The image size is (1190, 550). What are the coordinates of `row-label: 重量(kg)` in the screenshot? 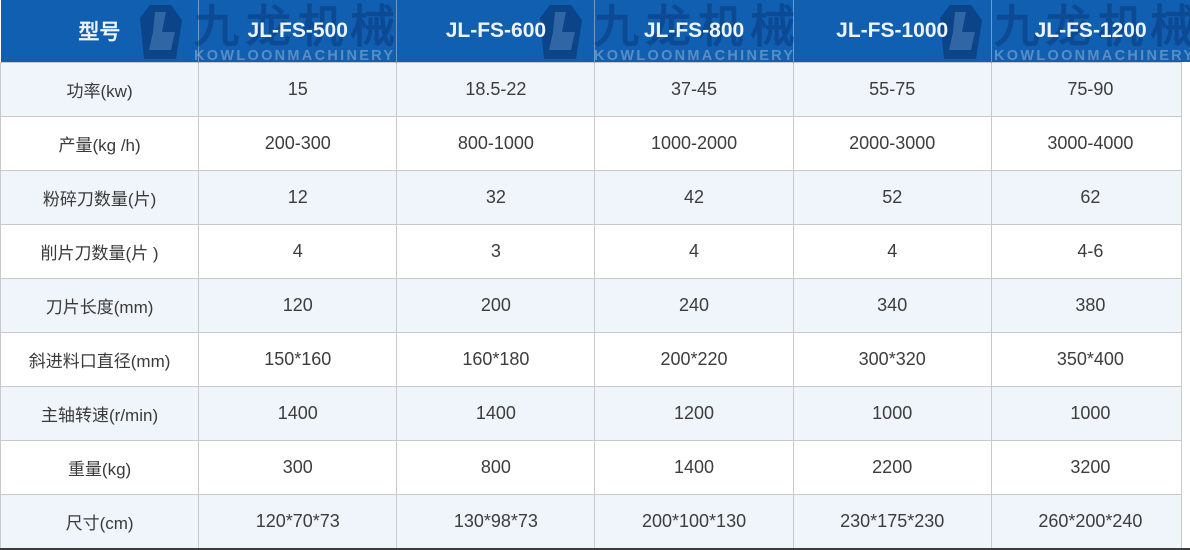 It's located at (100, 467).